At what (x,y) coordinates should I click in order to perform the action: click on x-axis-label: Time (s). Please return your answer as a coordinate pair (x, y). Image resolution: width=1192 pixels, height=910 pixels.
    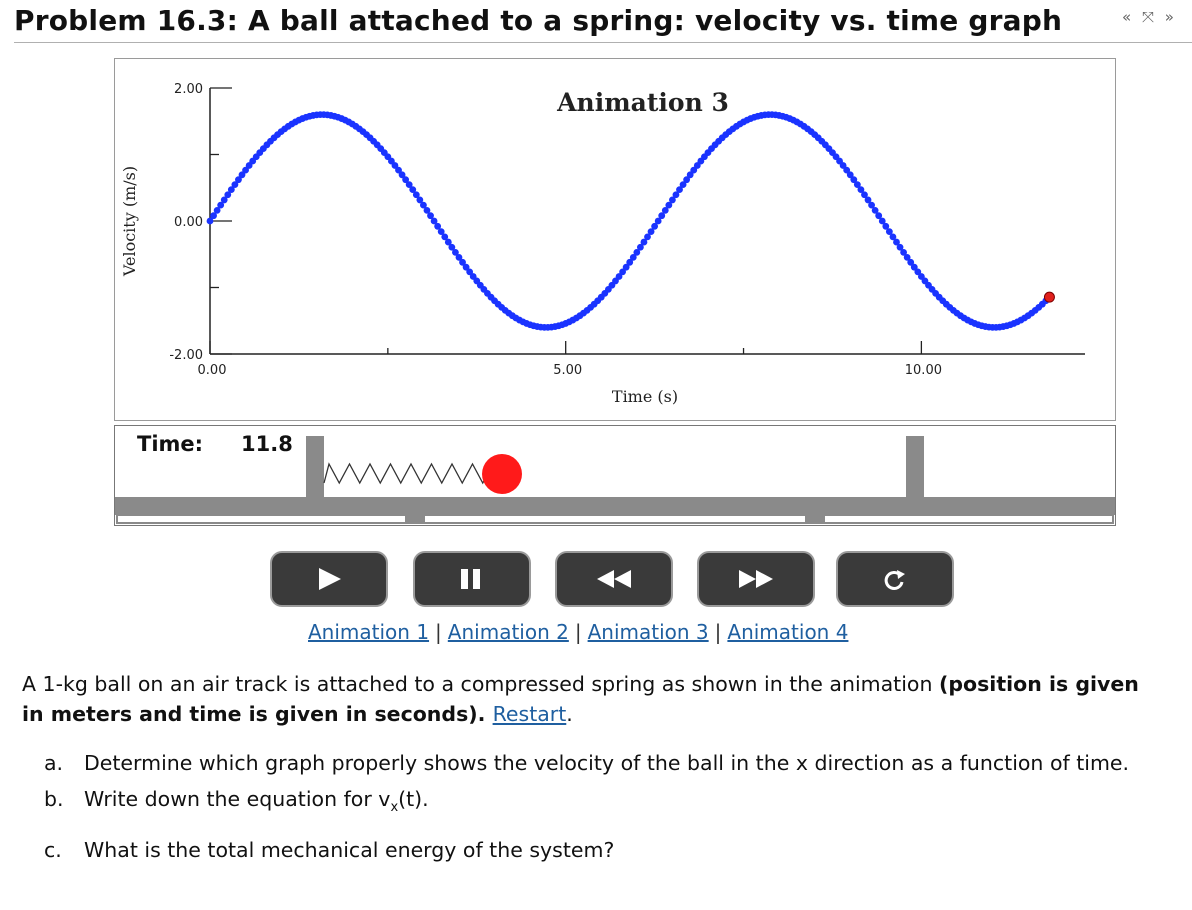
    Looking at the image, I should click on (645, 396).